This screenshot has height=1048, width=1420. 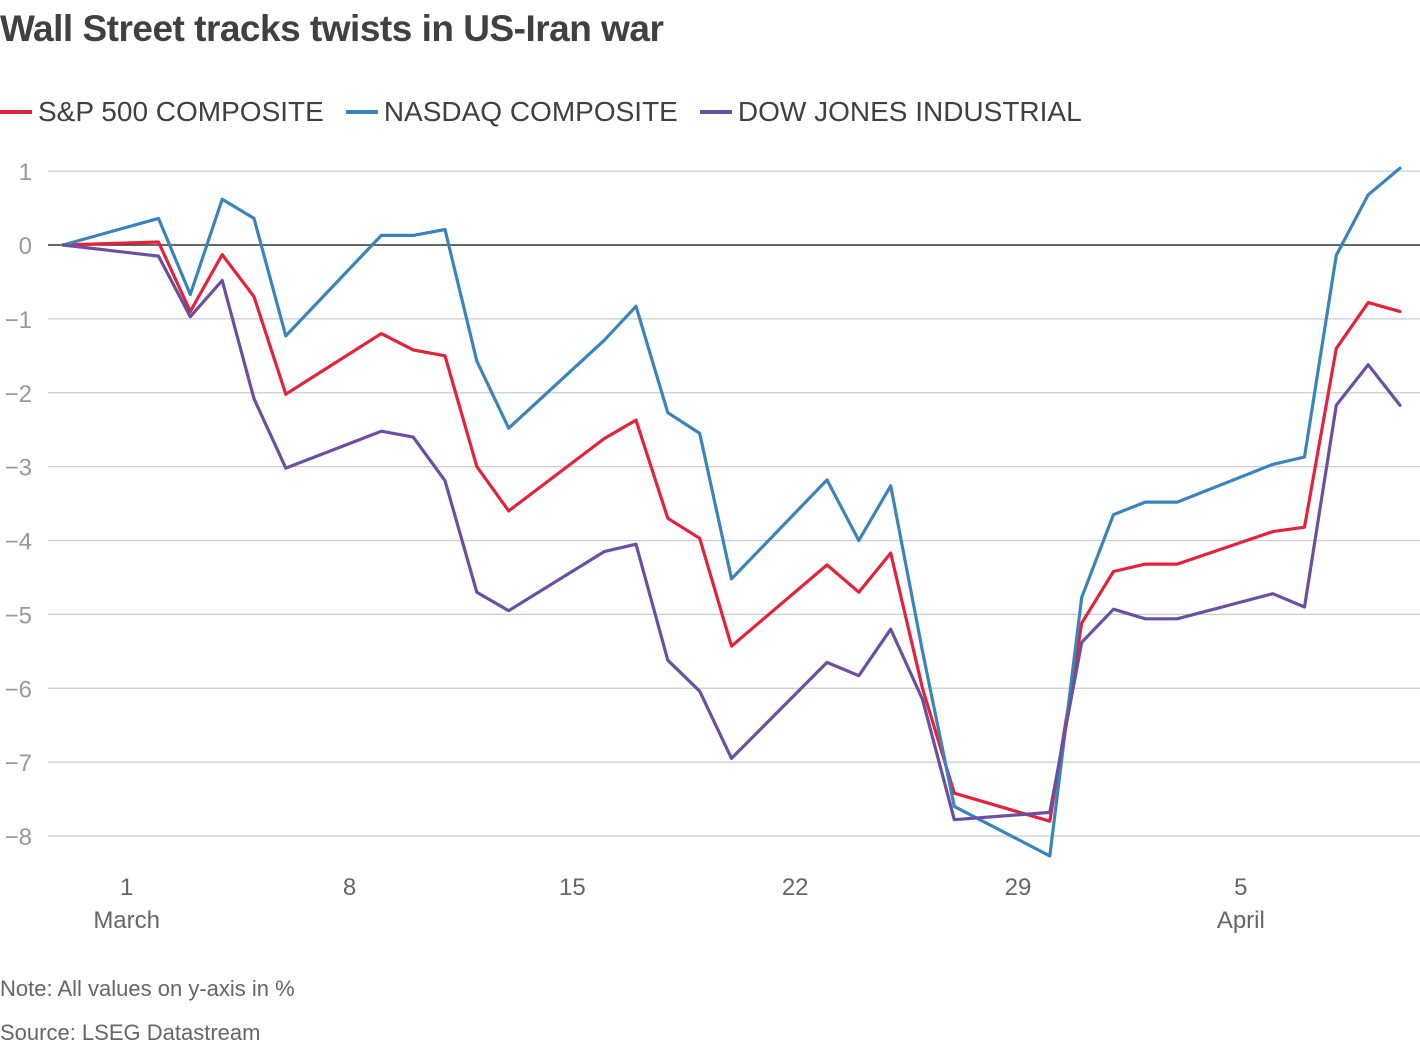 I want to click on legend-item-nasdaq: NASDAQ COMPOSITE, so click(x=511, y=112).